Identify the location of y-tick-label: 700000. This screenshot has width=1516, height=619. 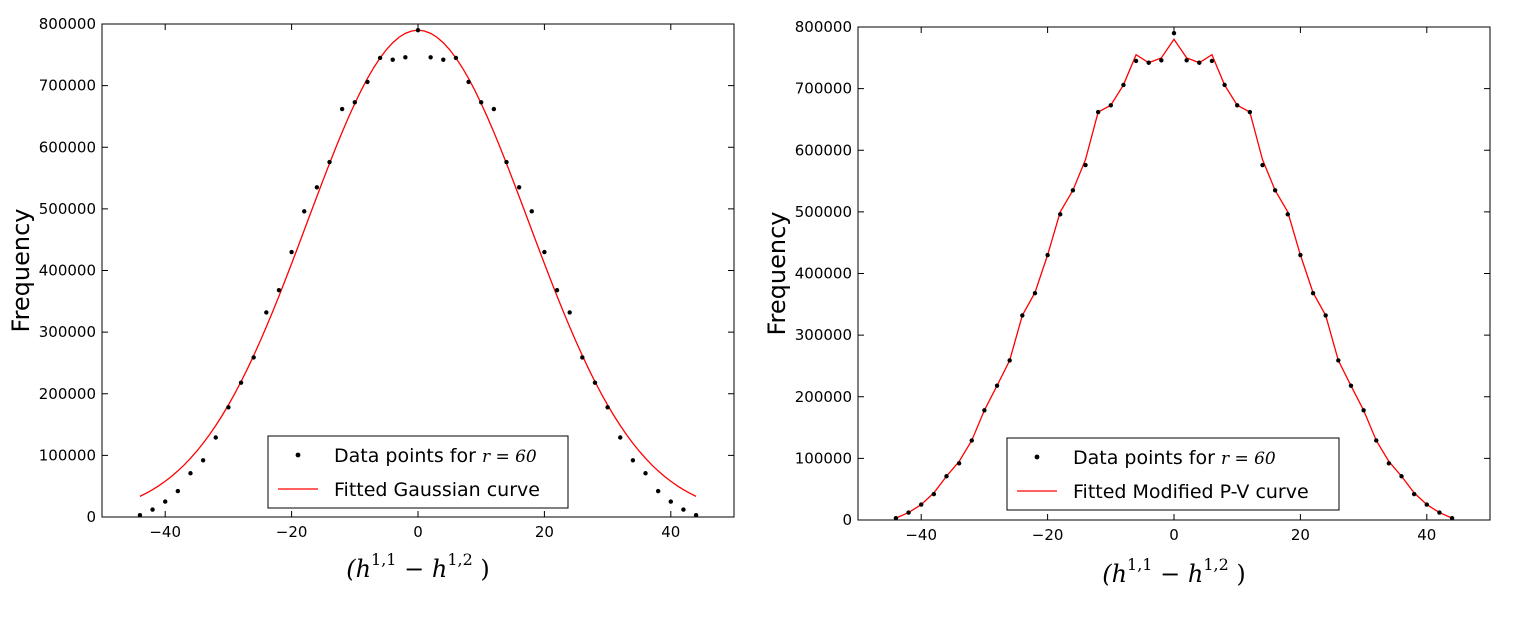
(823, 89).